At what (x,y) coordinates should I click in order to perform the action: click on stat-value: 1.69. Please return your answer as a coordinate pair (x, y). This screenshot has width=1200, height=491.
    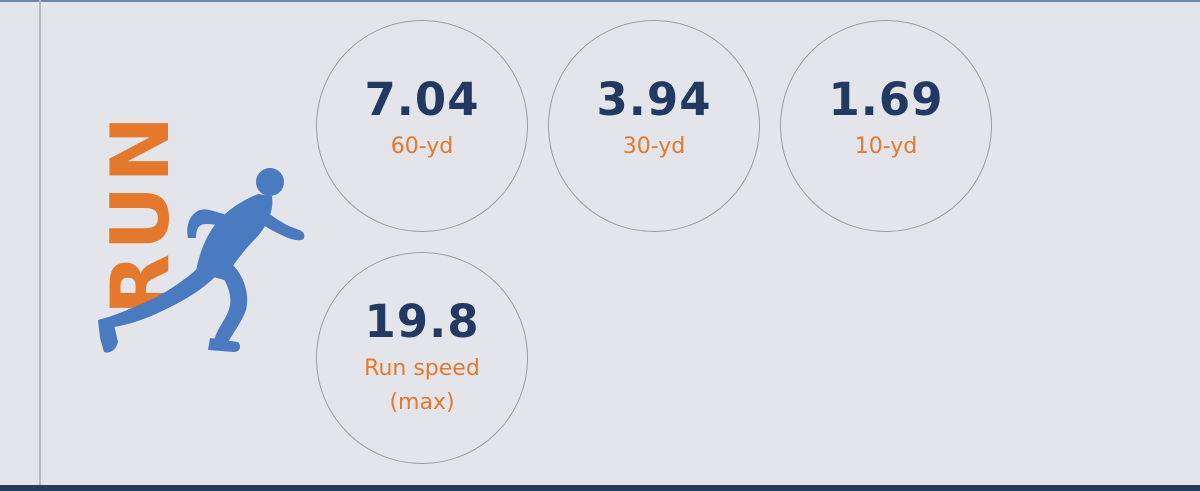
    Looking at the image, I should click on (886, 99).